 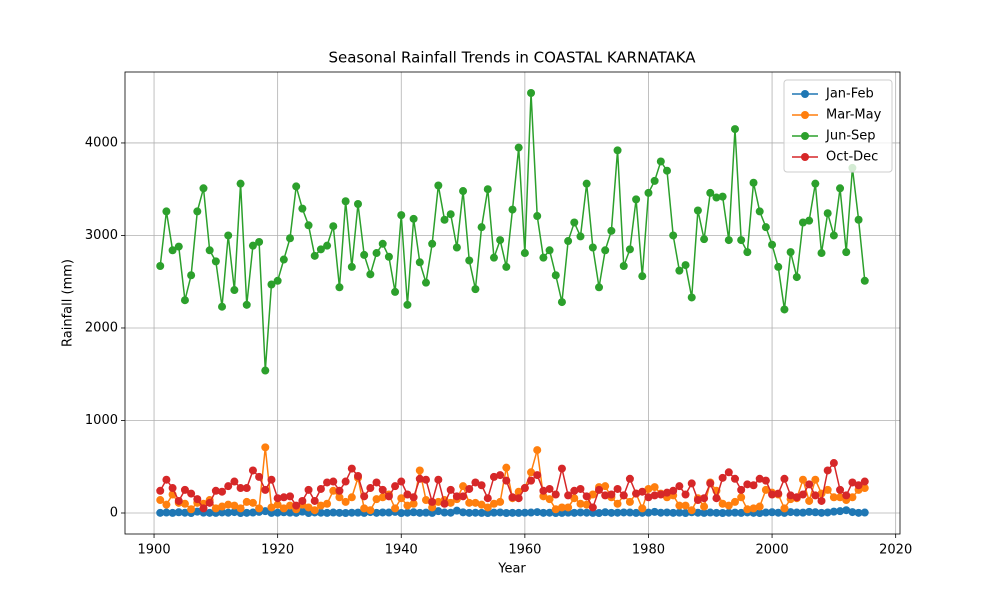 I want to click on y-tick-label: 0, so click(x=114, y=513).